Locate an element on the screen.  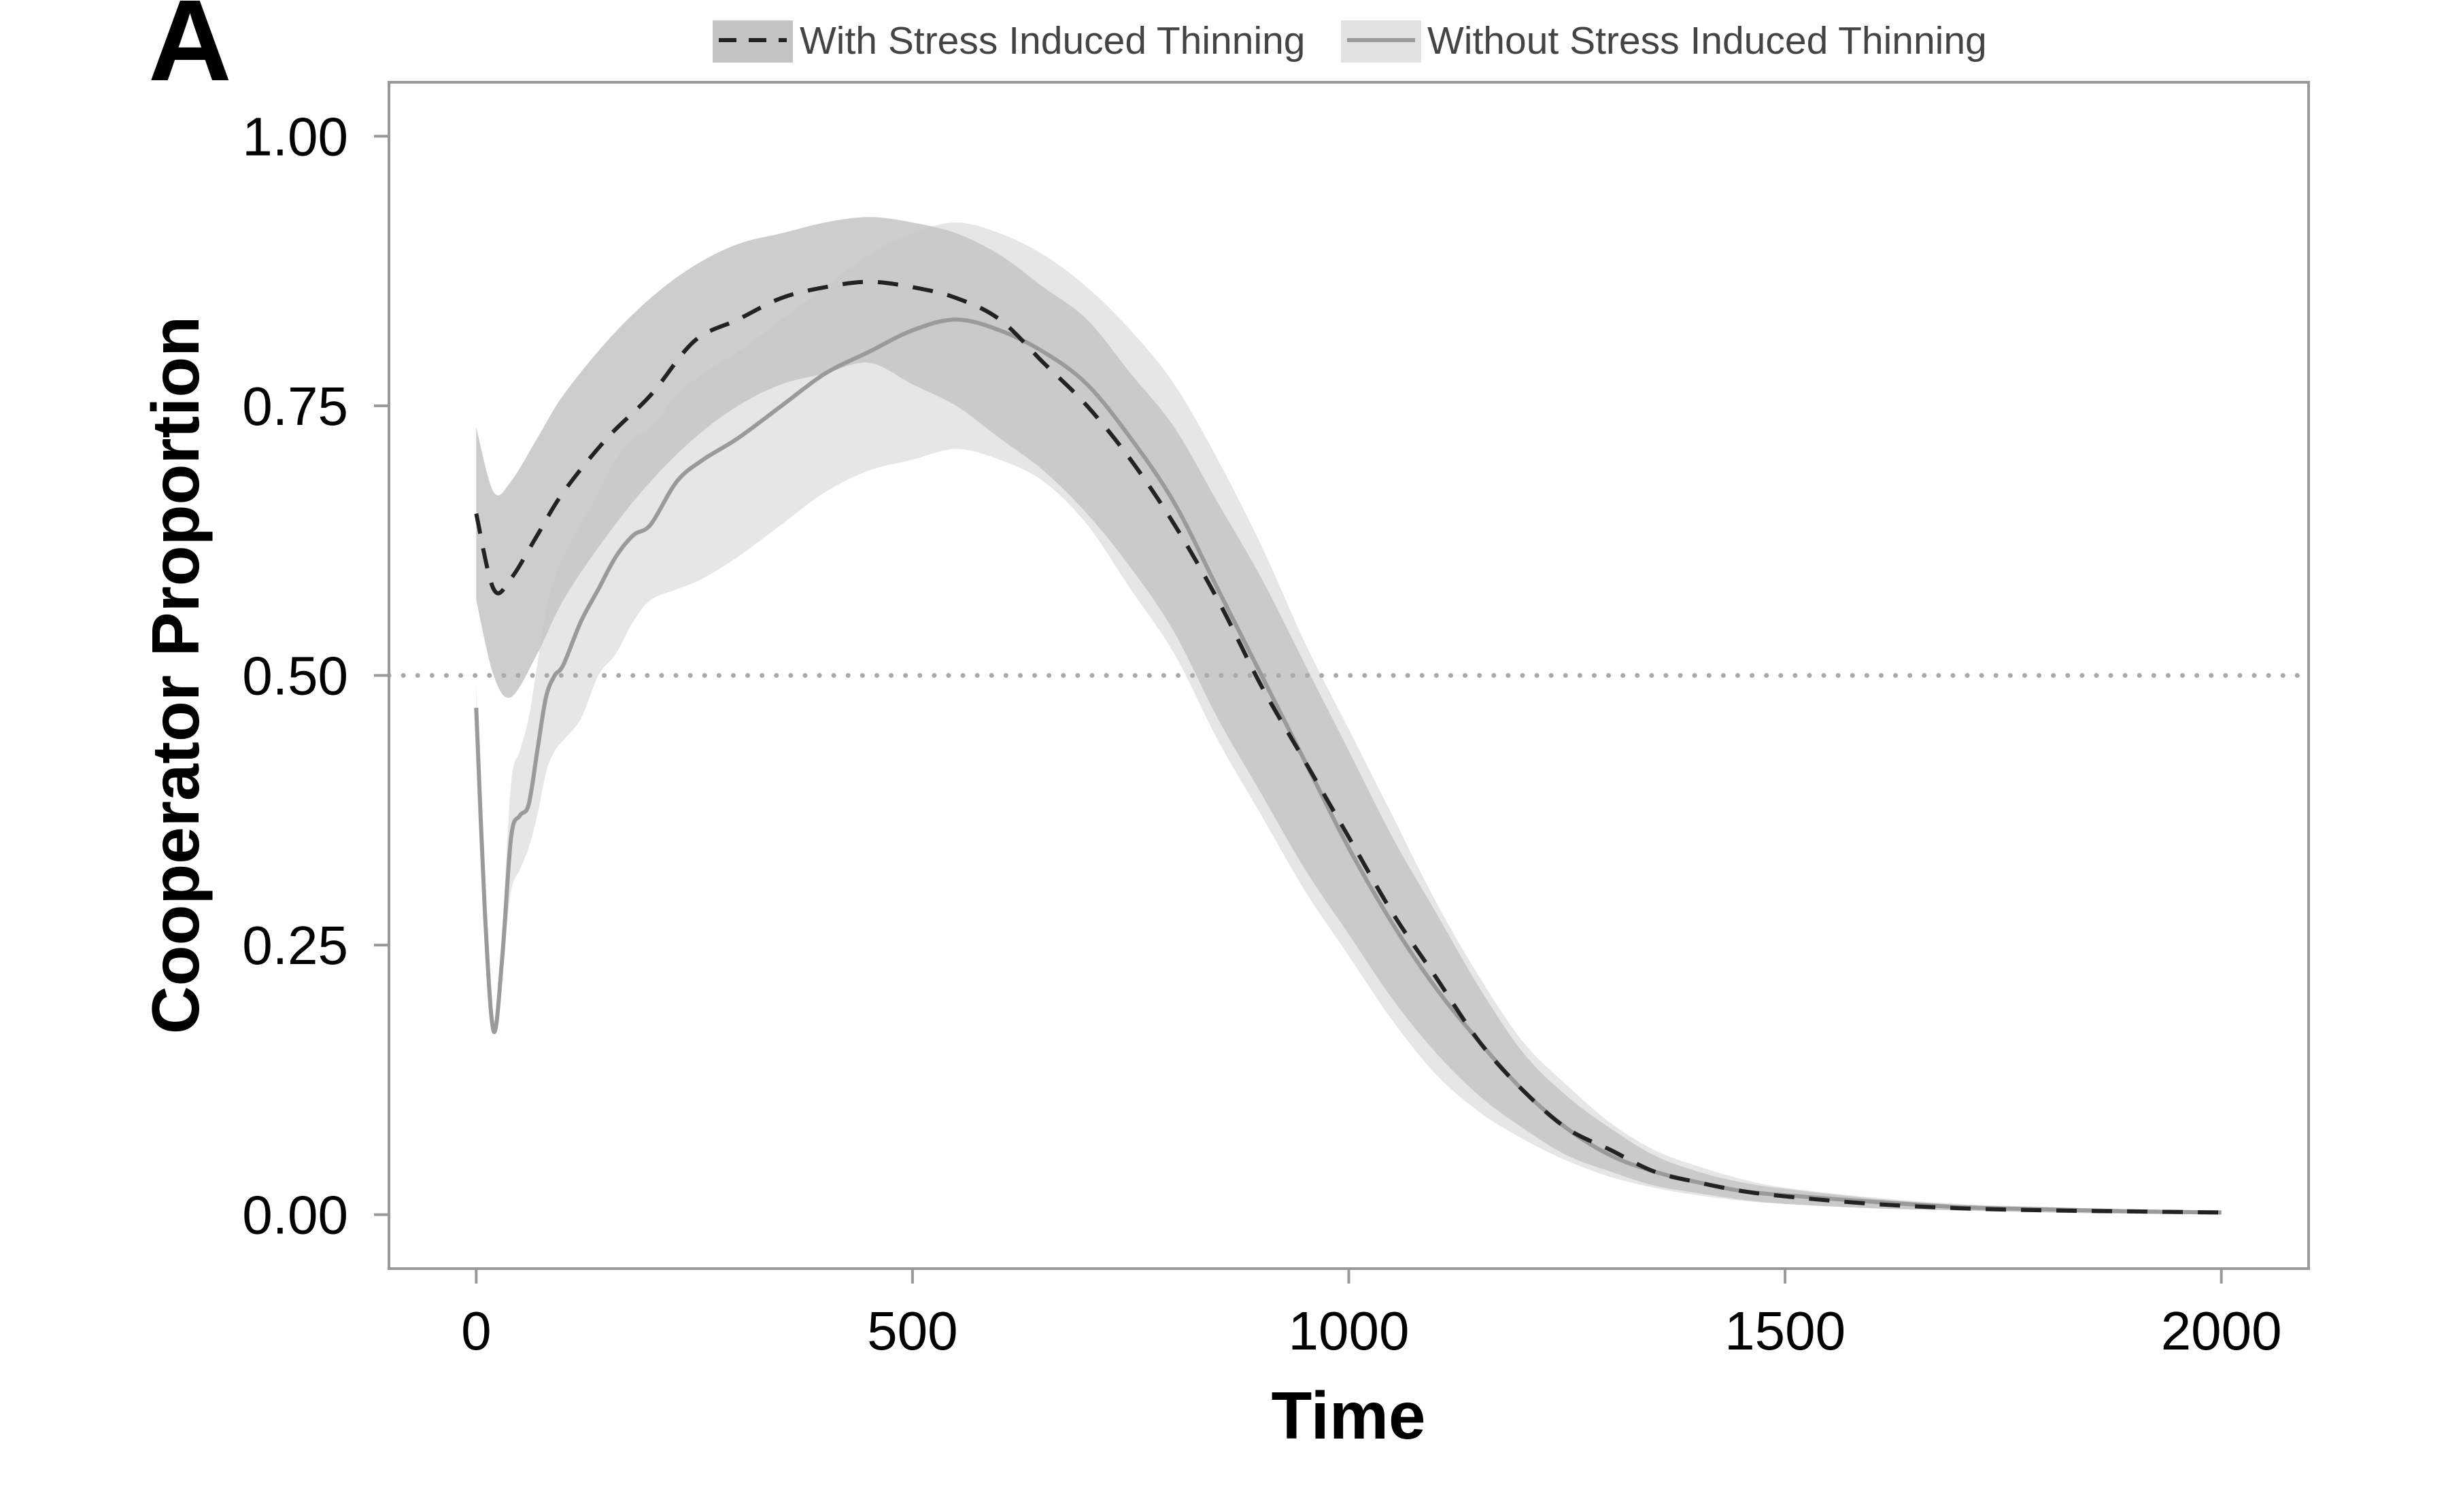
y-axis: 0.00 0.25 0.50 0.75 1.00 is located at coordinates (316, 675).